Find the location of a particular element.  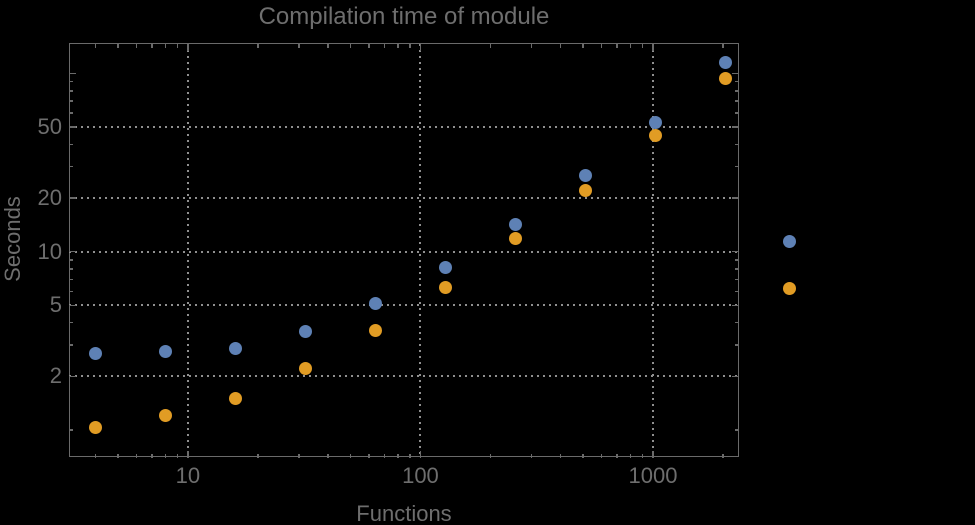

x-tick-label: 100 is located at coordinates (420, 475).